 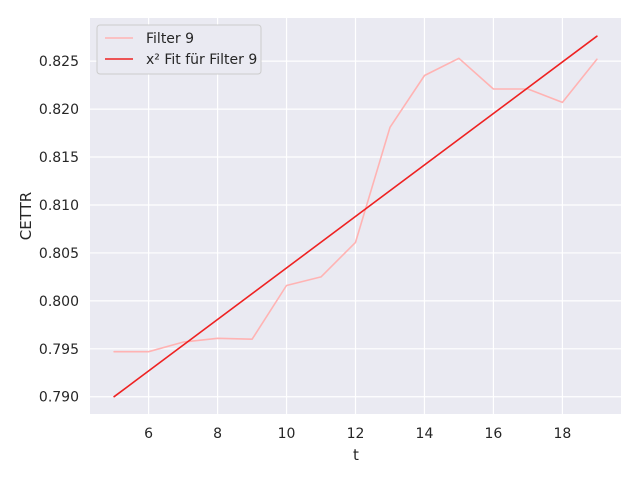 I want to click on legend-entry-fit: x² Fit für Filter 9, so click(x=201, y=60).